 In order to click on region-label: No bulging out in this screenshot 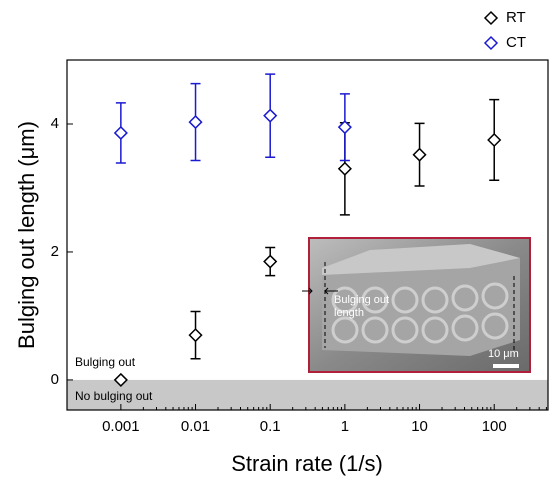, I will do `click(114, 396)`.